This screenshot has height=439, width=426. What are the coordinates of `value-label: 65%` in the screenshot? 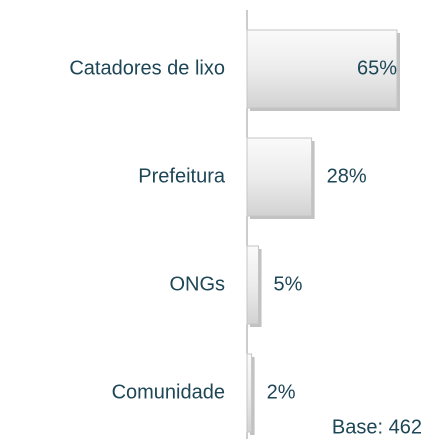 It's located at (377, 68).